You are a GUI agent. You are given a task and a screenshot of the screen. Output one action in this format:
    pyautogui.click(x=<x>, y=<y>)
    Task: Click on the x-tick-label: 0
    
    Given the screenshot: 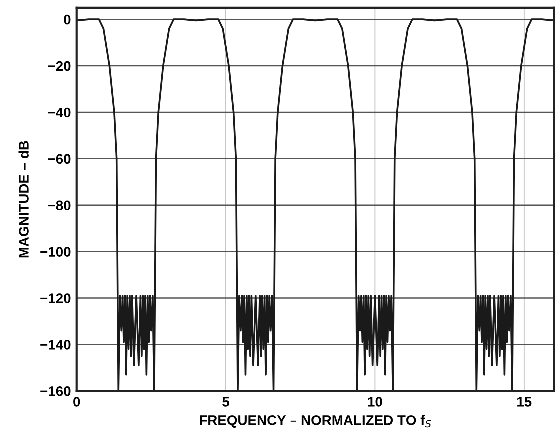 What is the action you would take?
    pyautogui.click(x=77, y=402)
    